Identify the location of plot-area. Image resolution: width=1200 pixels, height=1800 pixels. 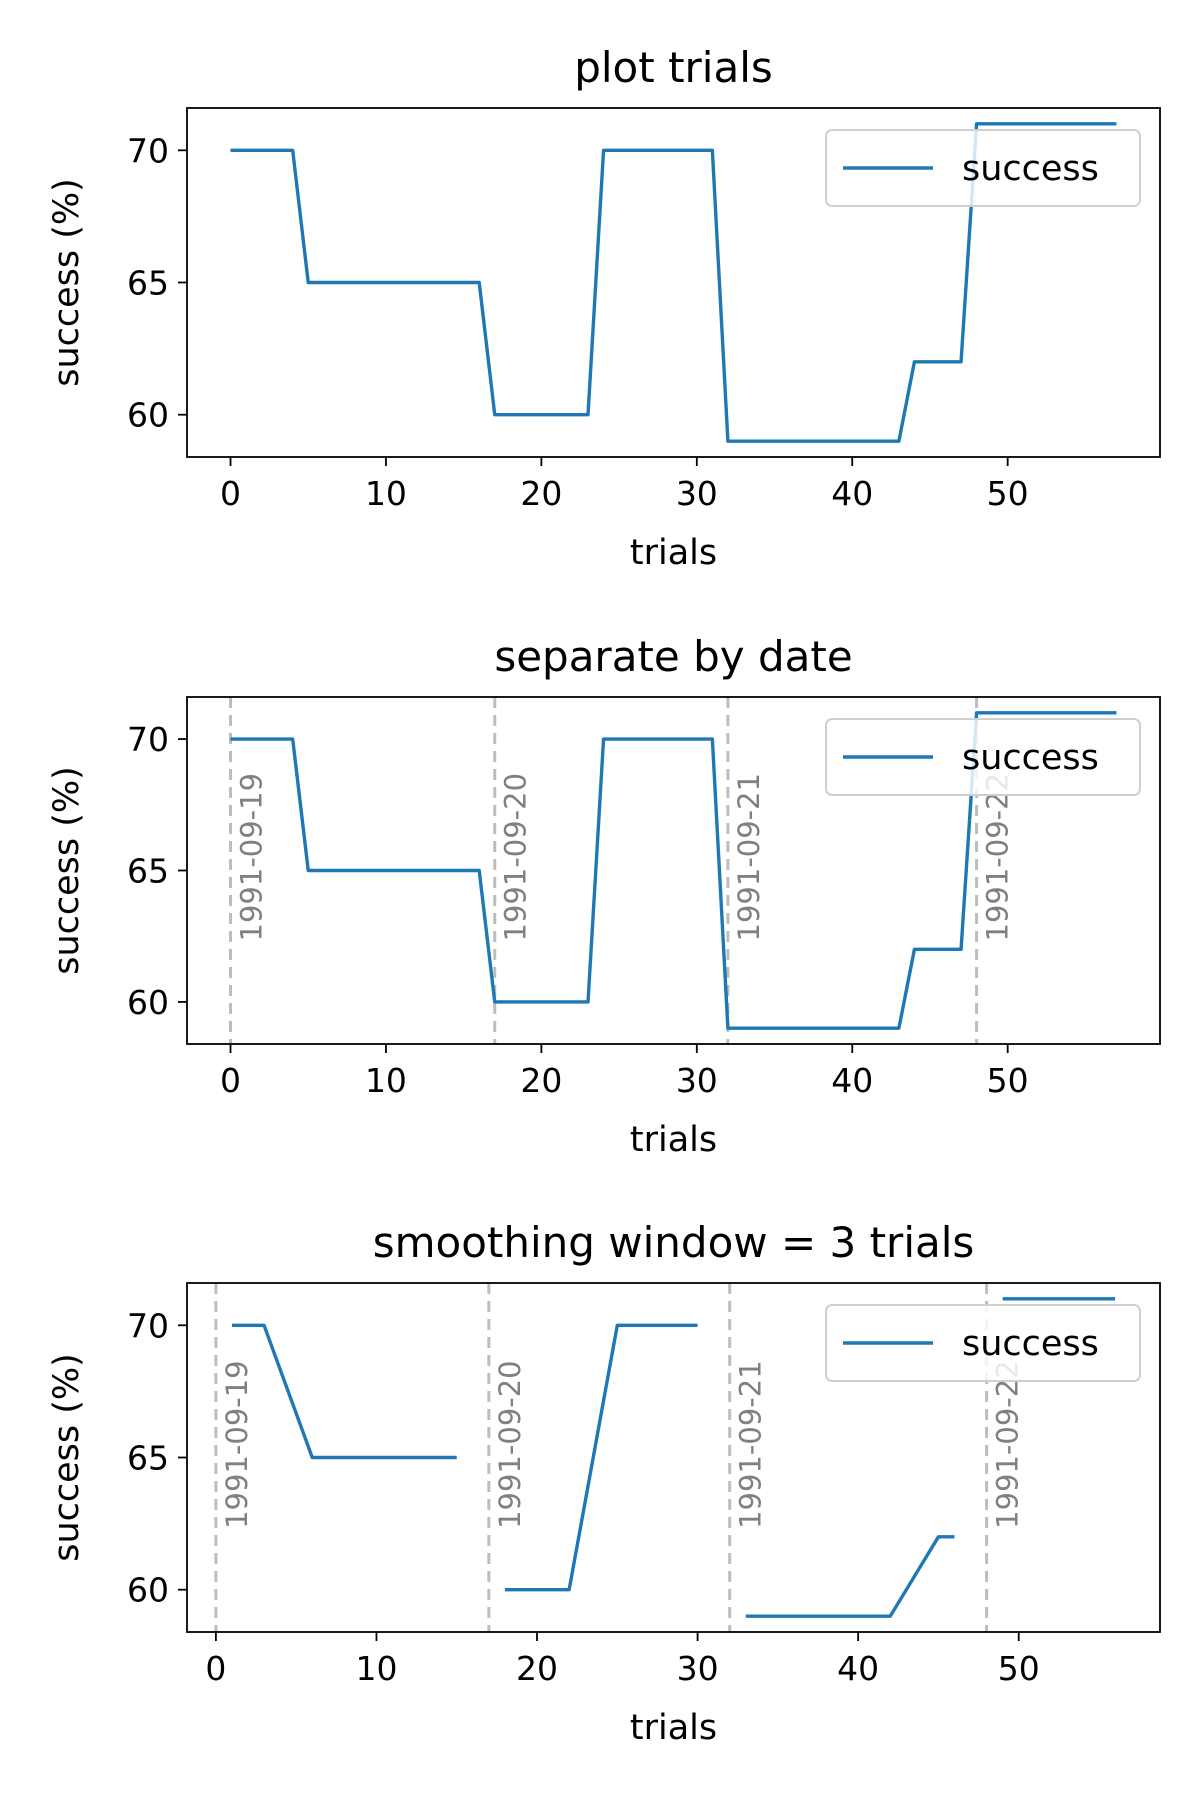
(673, 282).